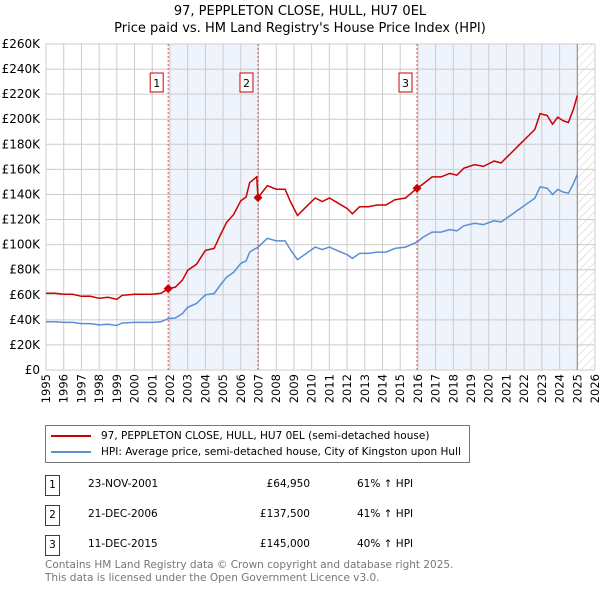 This screenshot has height=590, width=600. What do you see at coordinates (284, 514) in the screenshot?
I see `transaction-price: £137,500` at bounding box center [284, 514].